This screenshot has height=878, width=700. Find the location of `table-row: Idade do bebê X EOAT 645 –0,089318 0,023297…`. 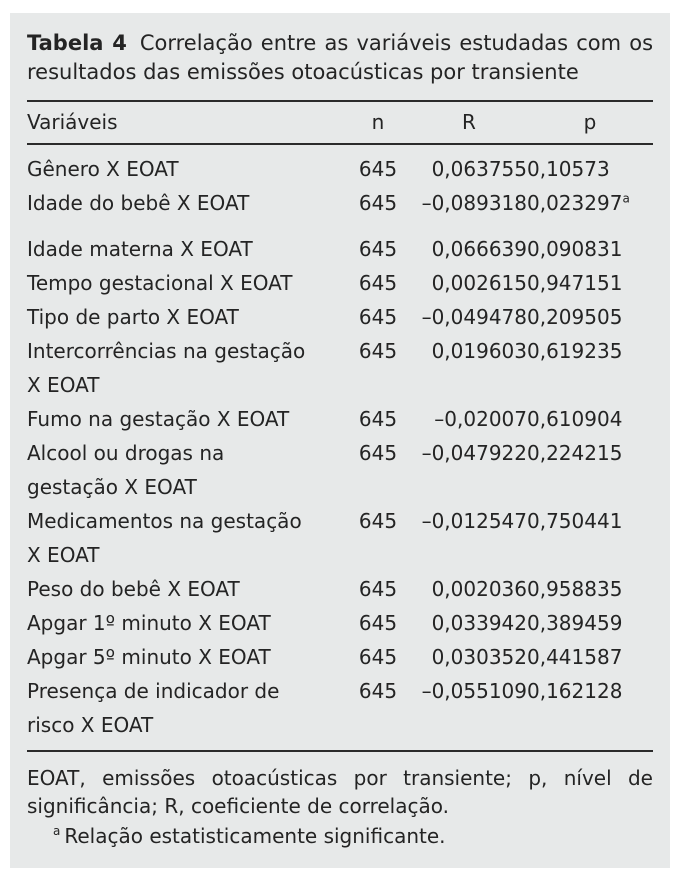

table-row: Idade do bebê X EOAT 645 –0,089318 0,023297… is located at coordinates (340, 209).